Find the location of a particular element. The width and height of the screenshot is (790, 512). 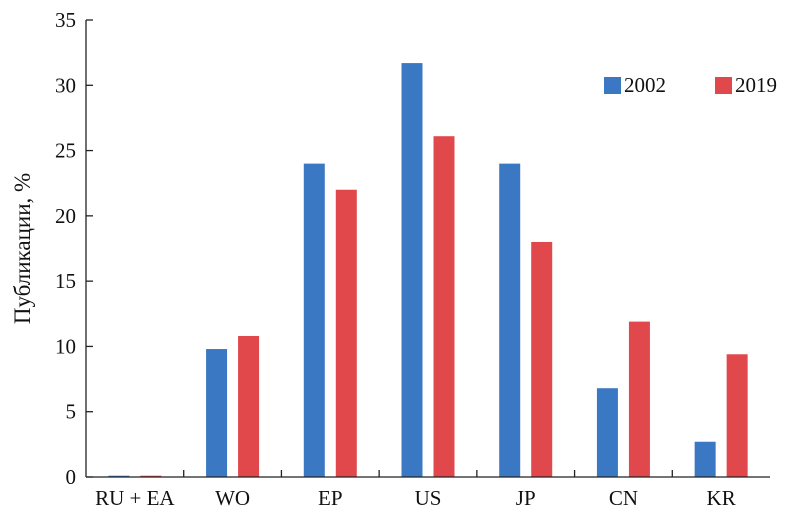

y-tick-label: 5 is located at coordinates (71, 412).